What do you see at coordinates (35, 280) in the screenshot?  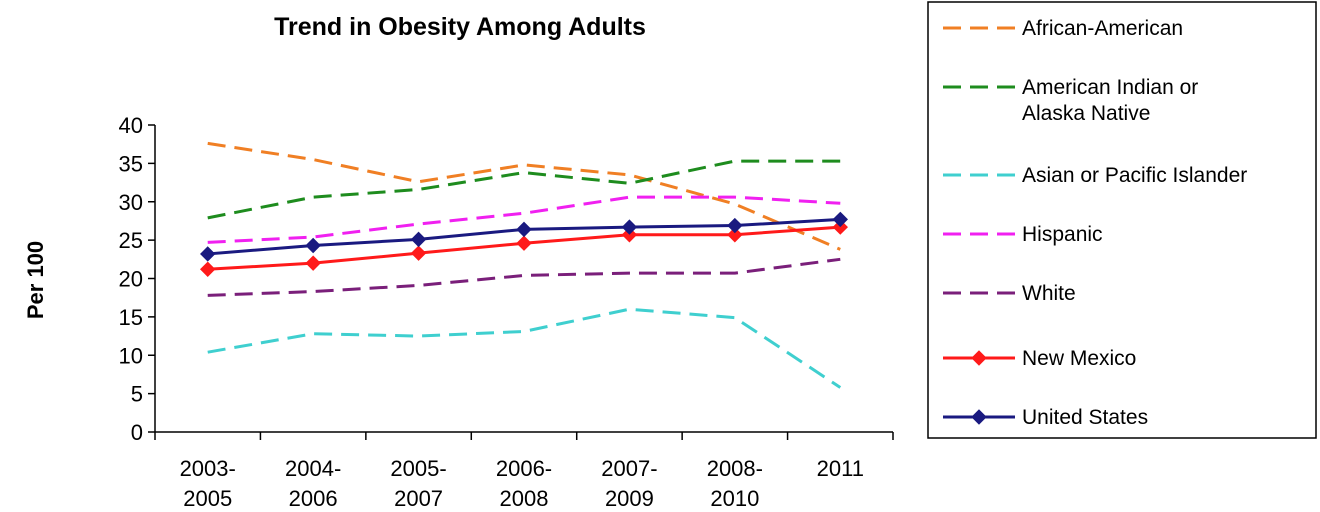 I see `y-axis-label: Per 100` at bounding box center [35, 280].